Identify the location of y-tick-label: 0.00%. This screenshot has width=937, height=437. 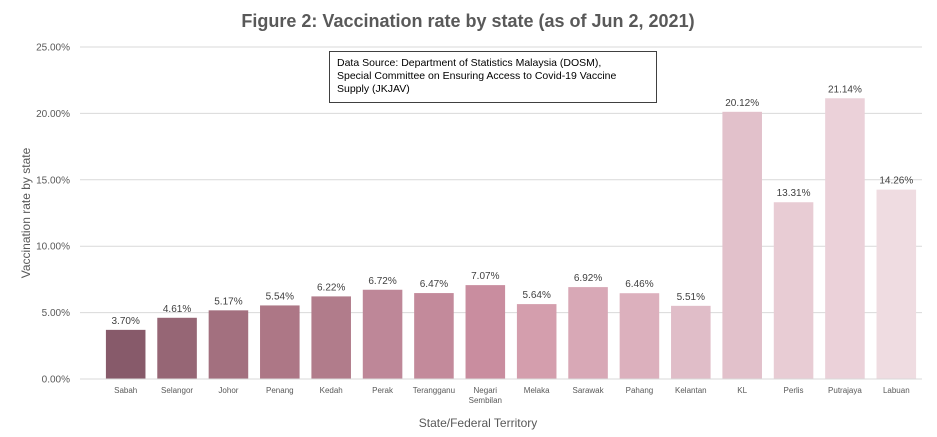
(56, 380).